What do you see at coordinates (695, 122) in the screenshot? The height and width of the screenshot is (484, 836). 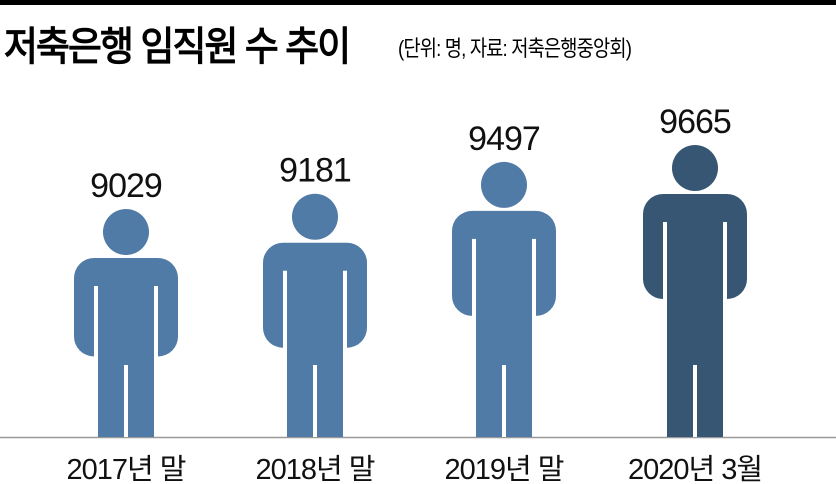 I see `value-label: 9665` at bounding box center [695, 122].